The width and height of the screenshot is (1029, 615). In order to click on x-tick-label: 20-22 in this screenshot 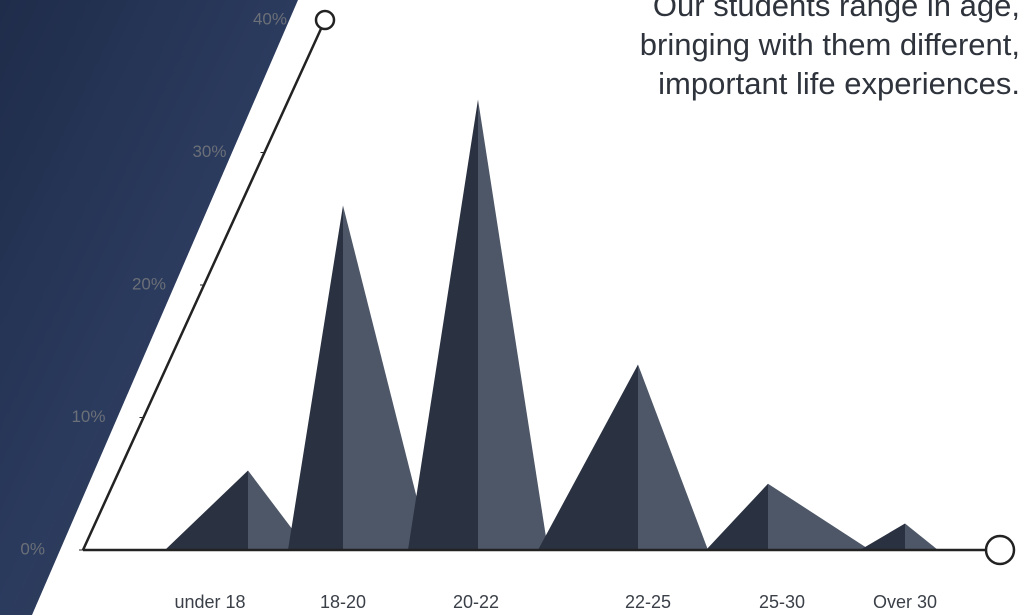, I will do `click(476, 602)`.